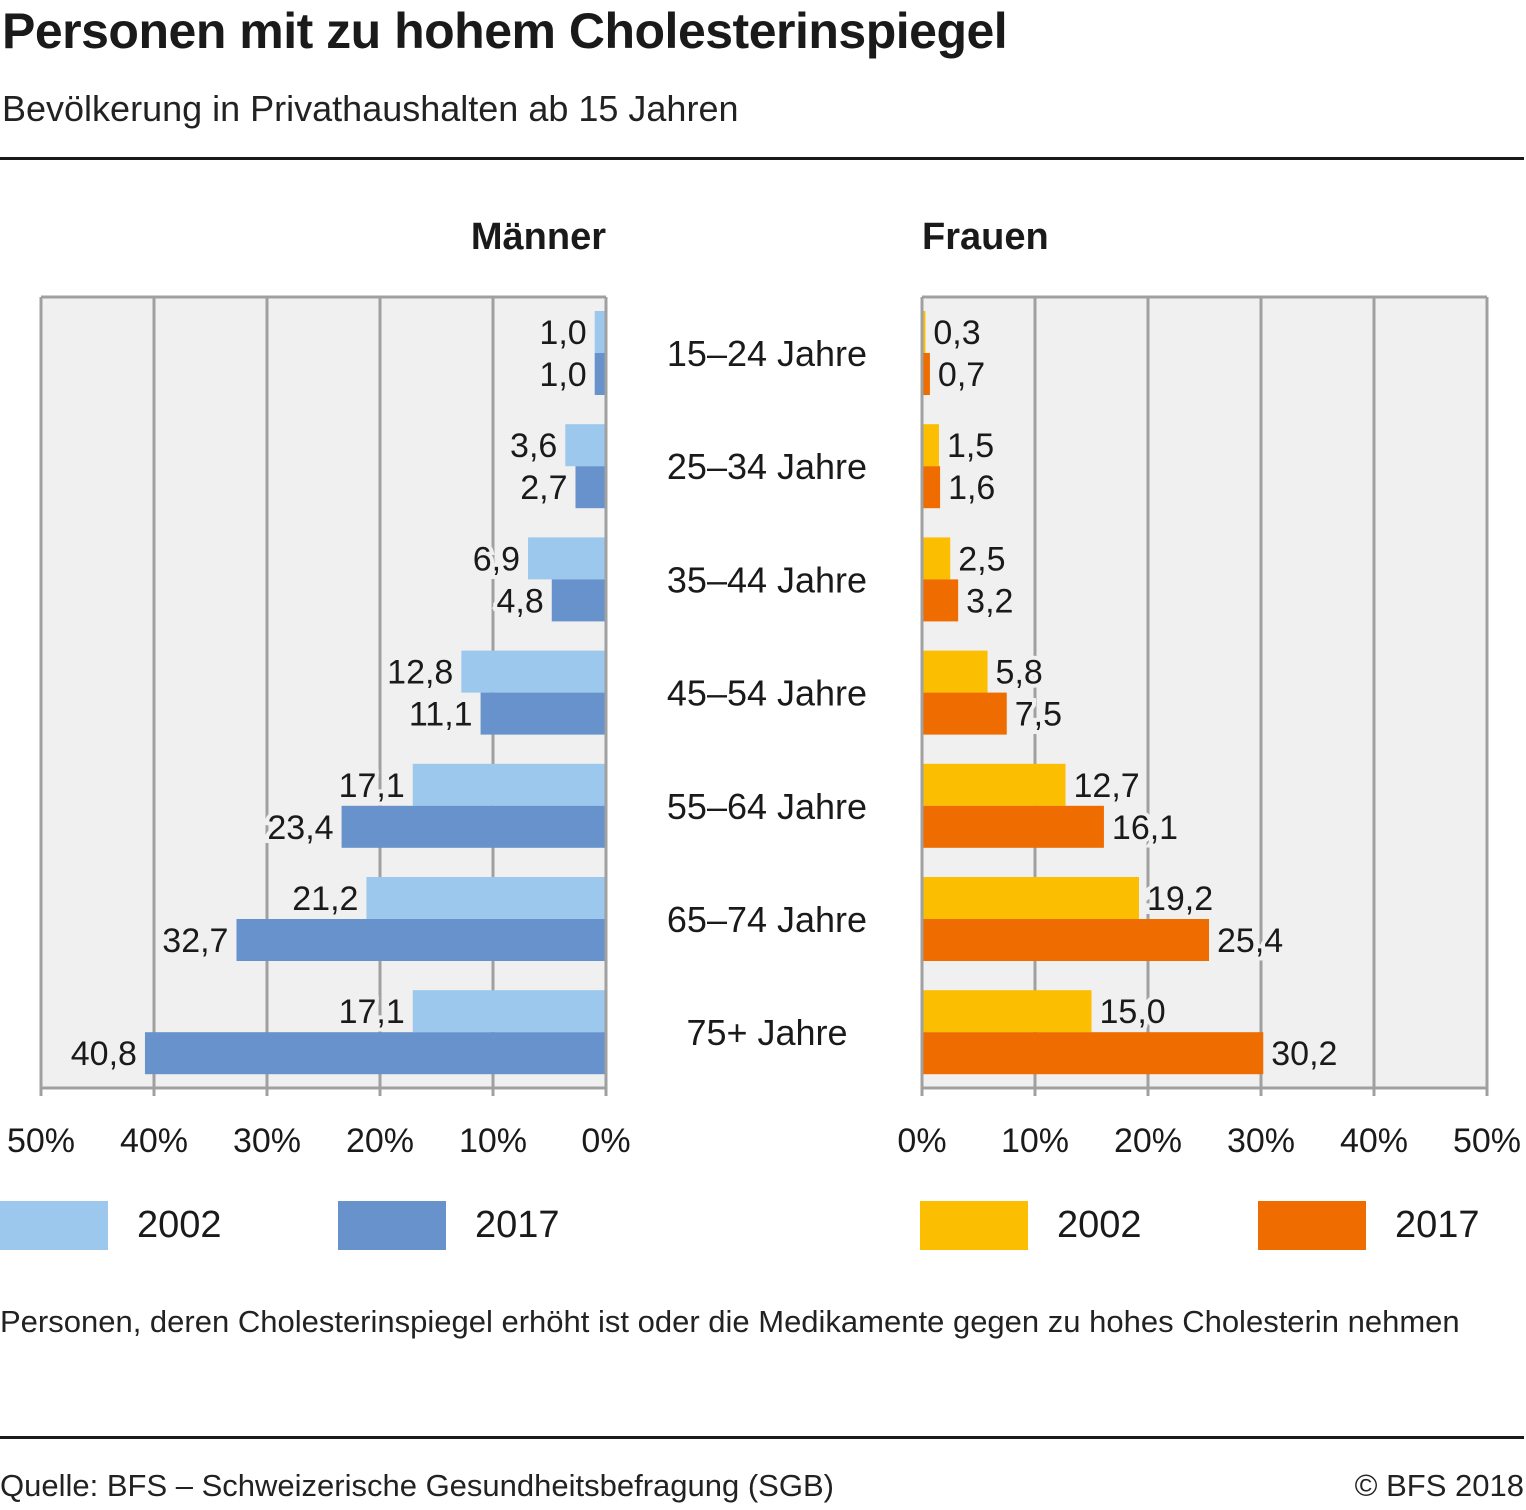 Image resolution: width=1526 pixels, height=1510 pixels. What do you see at coordinates (762, 1437) in the screenshot?
I see `bottom-divider` at bounding box center [762, 1437].